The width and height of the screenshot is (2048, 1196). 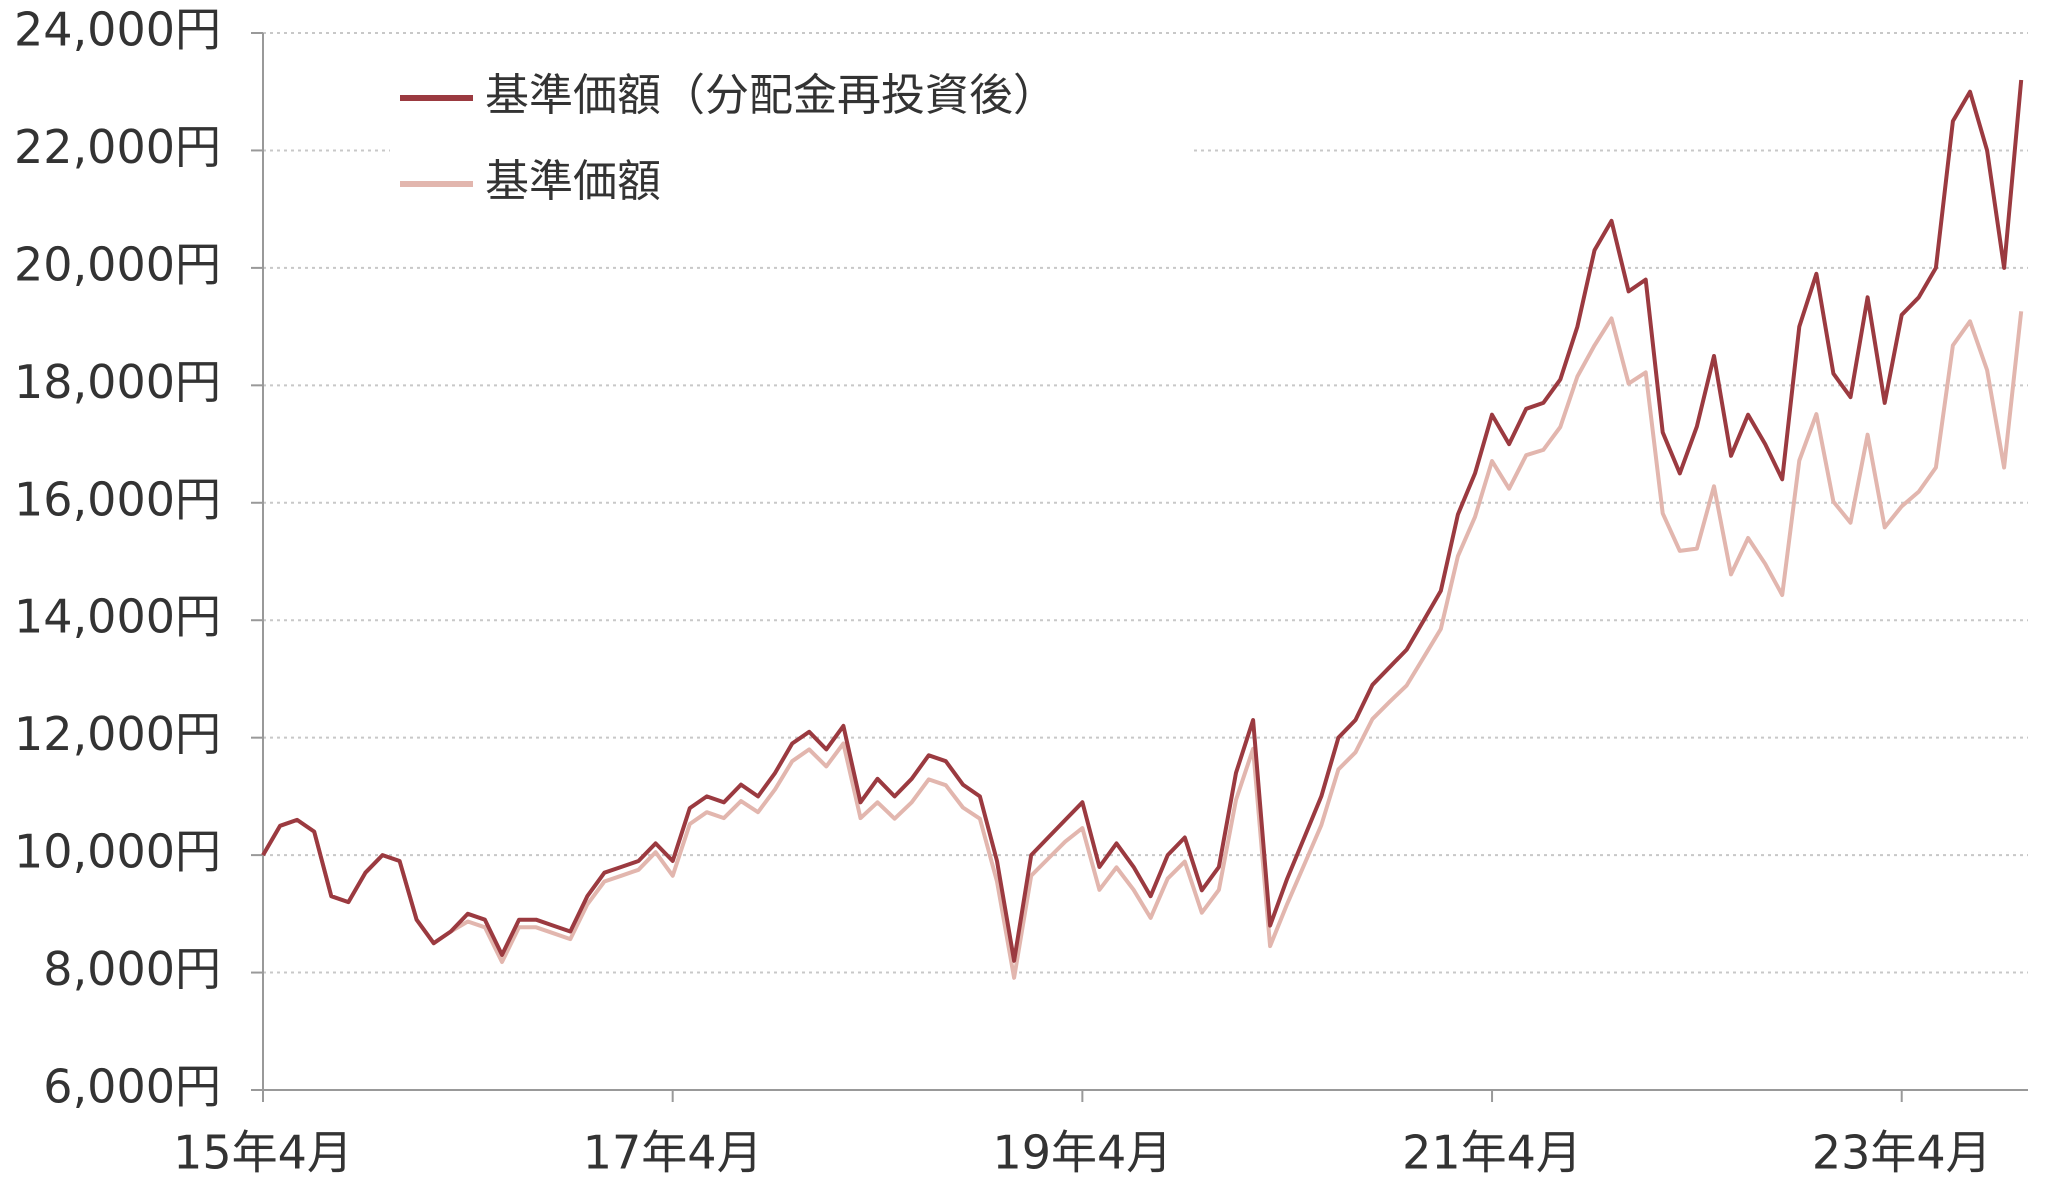 What do you see at coordinates (117, 734) in the screenshot?
I see `y-tick-label: 12,000円` at bounding box center [117, 734].